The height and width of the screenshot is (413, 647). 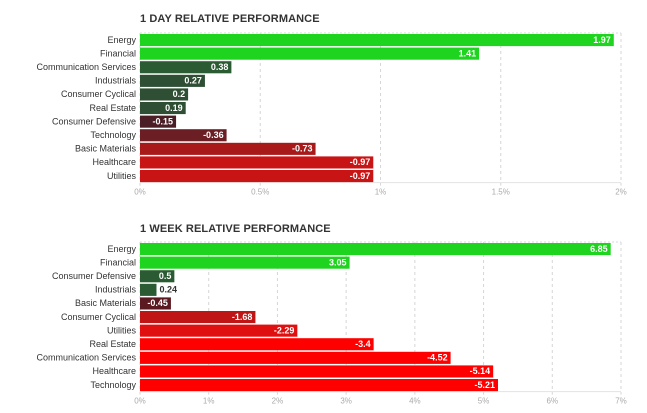 I want to click on value-label: -0.36, so click(x=213, y=135).